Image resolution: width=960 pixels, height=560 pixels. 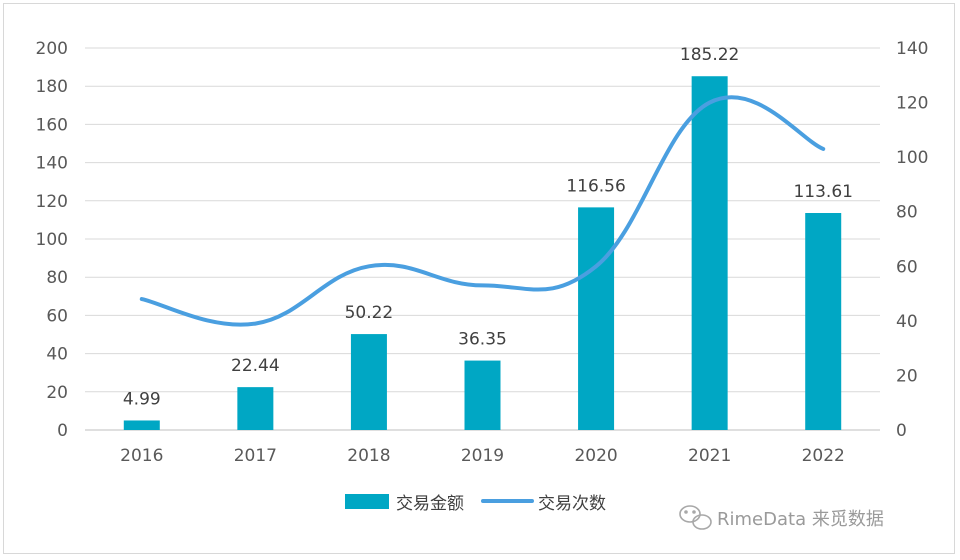 I want to click on x-tick-label: 2017, so click(x=255, y=456).